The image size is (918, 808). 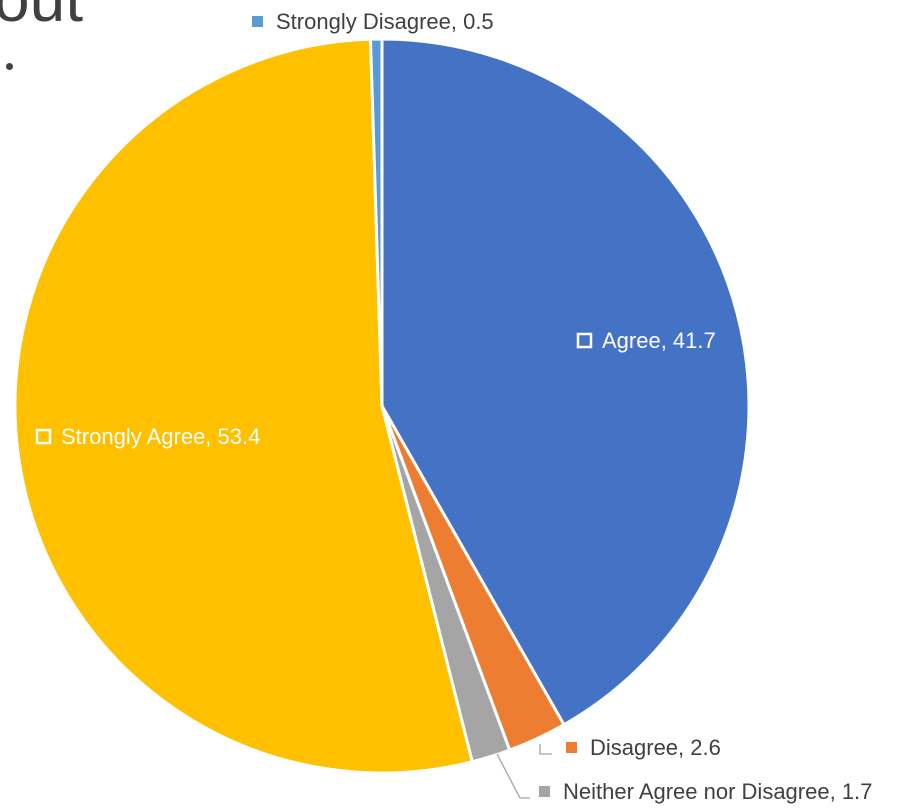 What do you see at coordinates (41, 18) in the screenshot?
I see `slide-heading-fragment: out` at bounding box center [41, 18].